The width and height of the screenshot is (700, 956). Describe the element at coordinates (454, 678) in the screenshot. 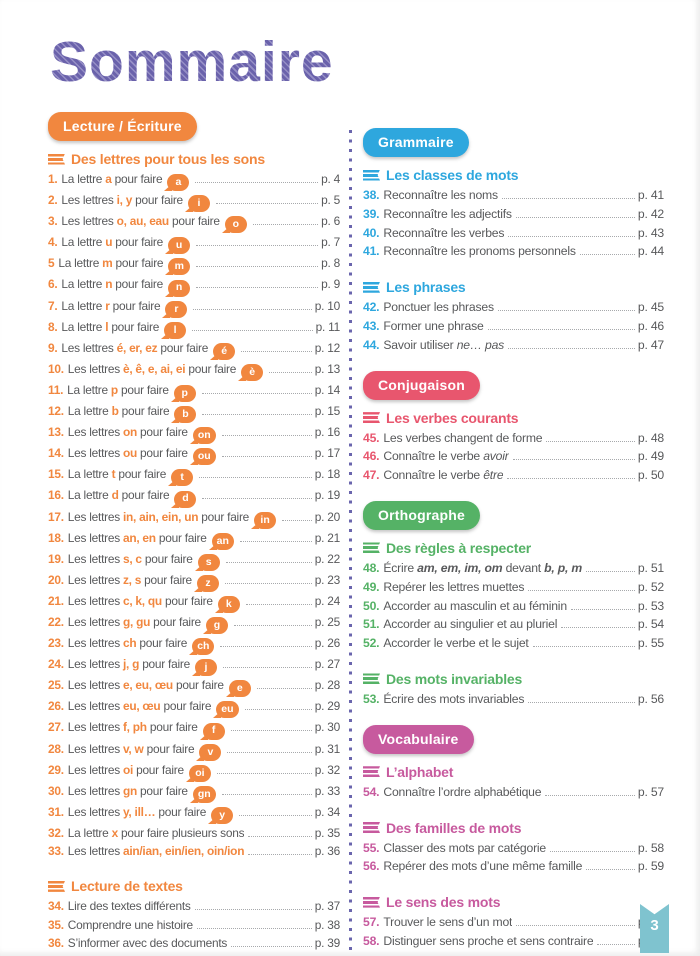

I see `section-heading-label: Des mots invariables` at that location.